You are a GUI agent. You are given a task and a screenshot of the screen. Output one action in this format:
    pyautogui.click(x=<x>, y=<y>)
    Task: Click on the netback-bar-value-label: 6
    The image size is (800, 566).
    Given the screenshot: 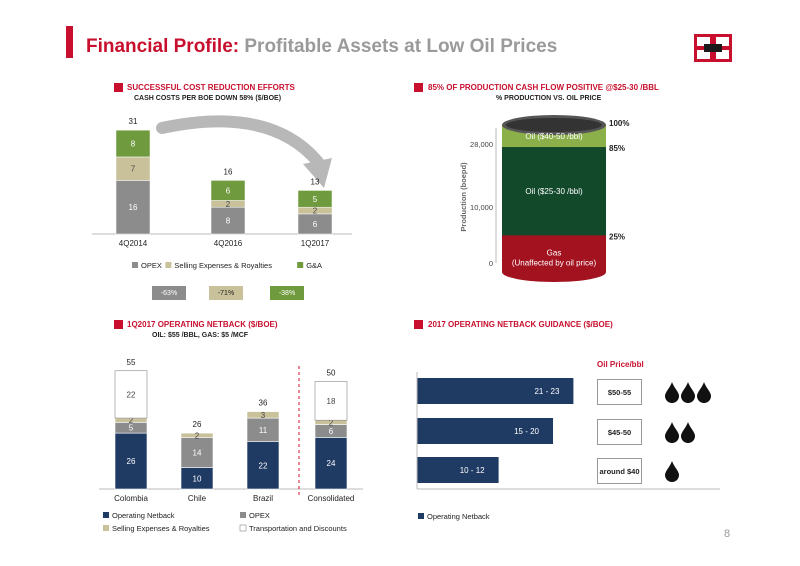 What is the action you would take?
    pyautogui.click(x=331, y=431)
    